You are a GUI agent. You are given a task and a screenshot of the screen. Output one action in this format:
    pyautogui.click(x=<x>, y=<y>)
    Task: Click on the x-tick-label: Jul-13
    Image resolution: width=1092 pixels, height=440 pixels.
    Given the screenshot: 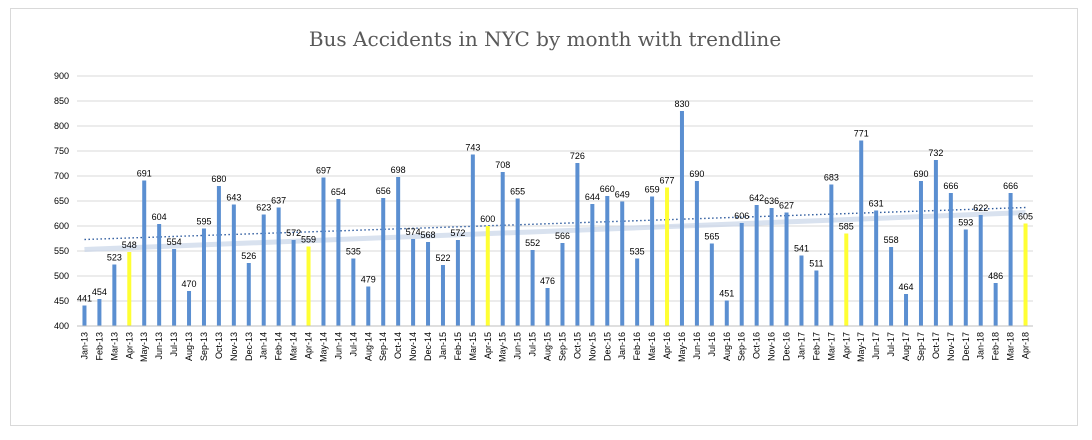 What is the action you would take?
    pyautogui.click(x=174, y=344)
    